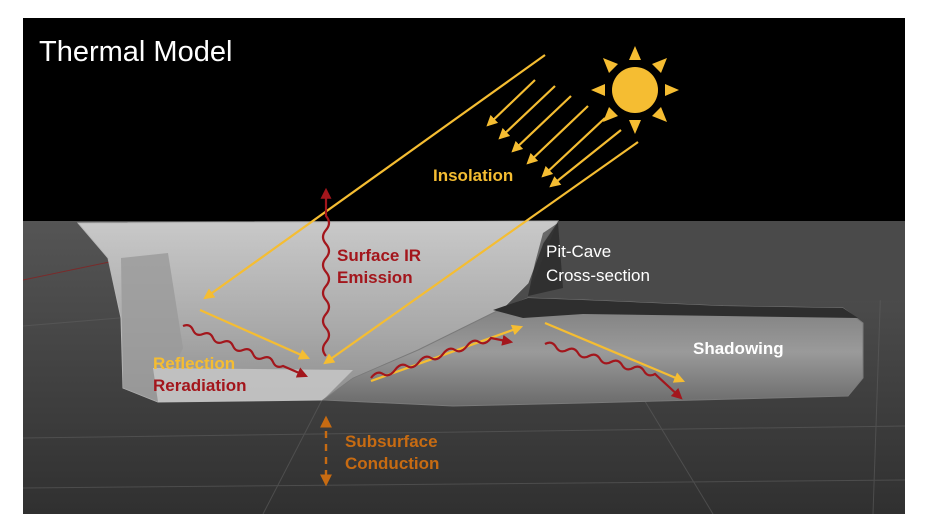 The image size is (932, 528). Describe the element at coordinates (598, 264) in the screenshot. I see `pit-cave-label: Pit-Cave Cross-section` at that location.